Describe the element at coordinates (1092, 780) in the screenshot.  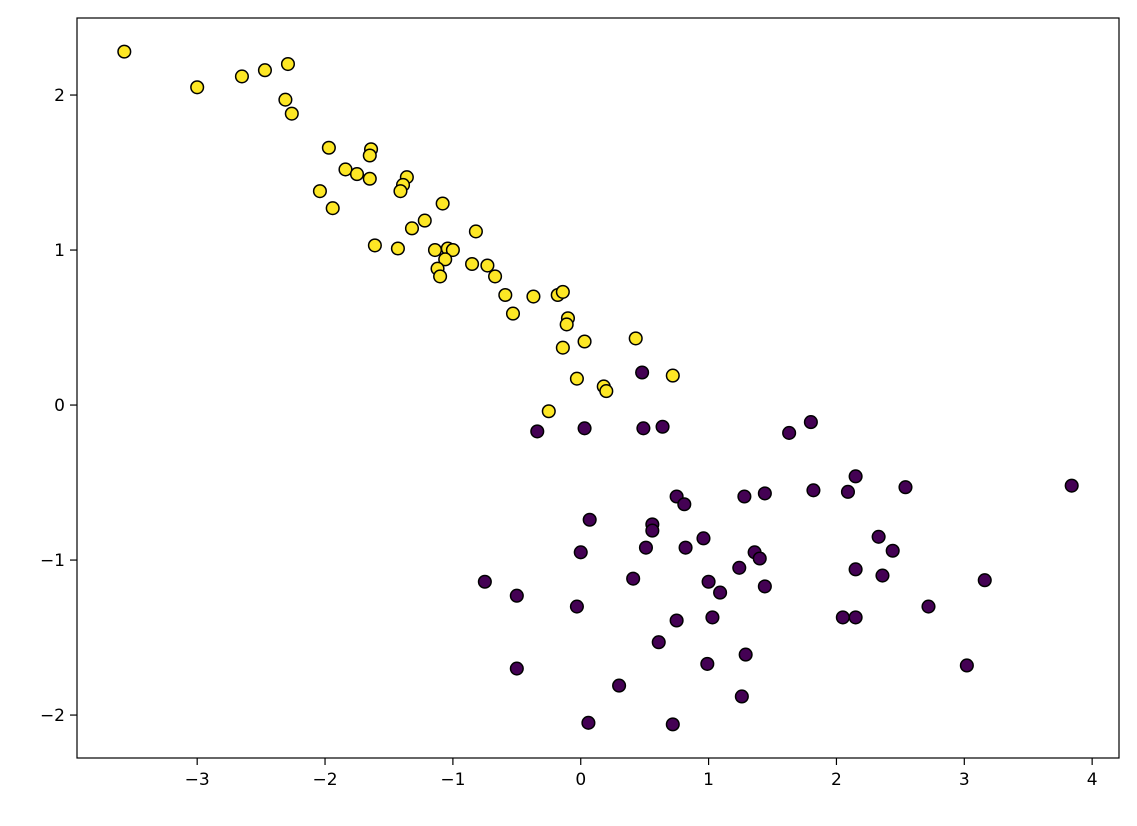
I see `x-tick-label: 4` at that location.